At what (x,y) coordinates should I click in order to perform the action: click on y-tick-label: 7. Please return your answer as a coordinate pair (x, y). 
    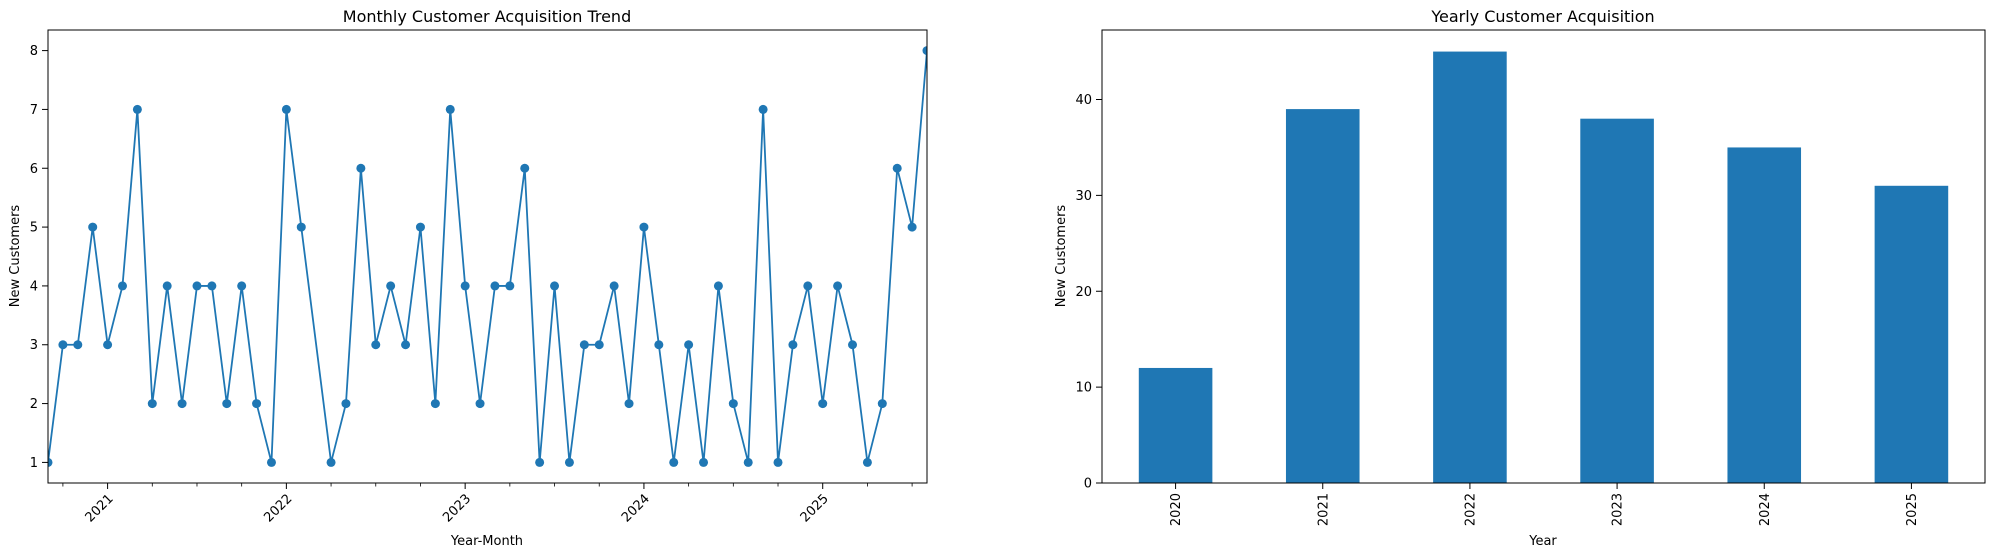
    Looking at the image, I should click on (34, 110).